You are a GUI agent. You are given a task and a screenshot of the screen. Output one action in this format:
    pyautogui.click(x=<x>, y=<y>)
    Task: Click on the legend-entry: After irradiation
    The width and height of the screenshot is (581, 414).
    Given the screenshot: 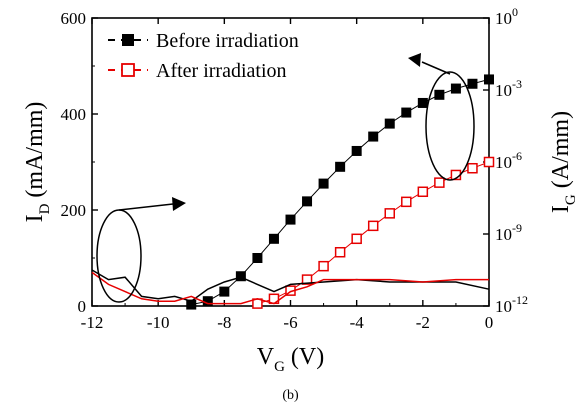 What is the action you would take?
    pyautogui.click(x=197, y=71)
    